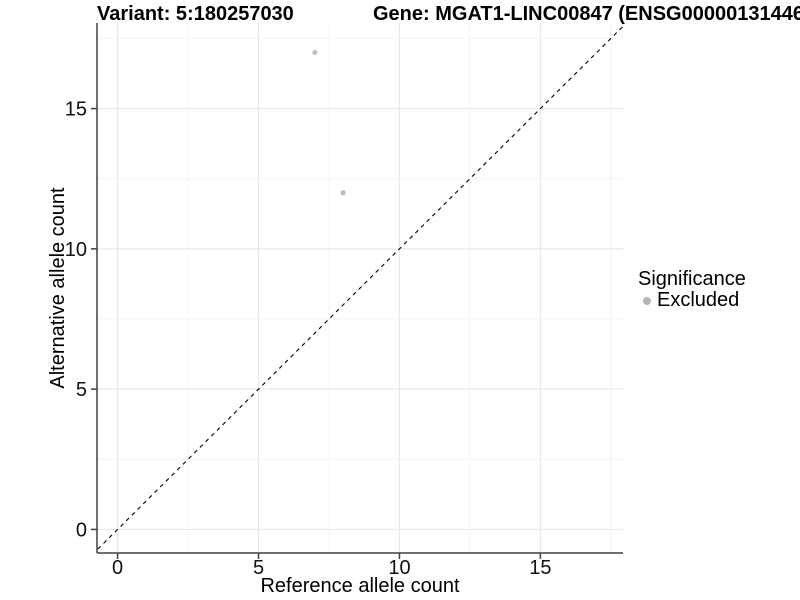 This screenshot has width=800, height=600. I want to click on variant-title: Variant: 5:180257030, so click(195, 14).